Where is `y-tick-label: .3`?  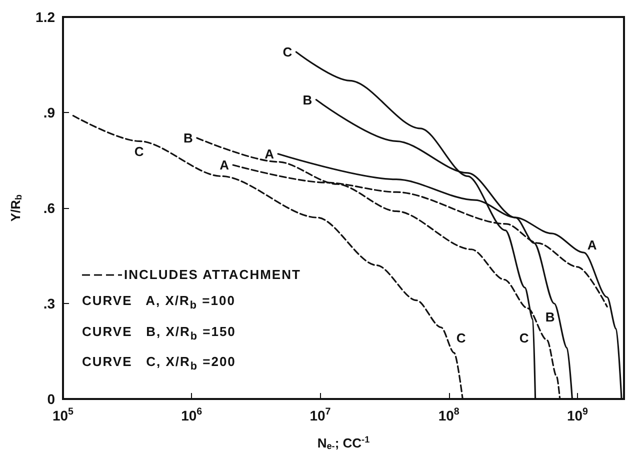 y-tick-label: .3 is located at coordinates (49, 304).